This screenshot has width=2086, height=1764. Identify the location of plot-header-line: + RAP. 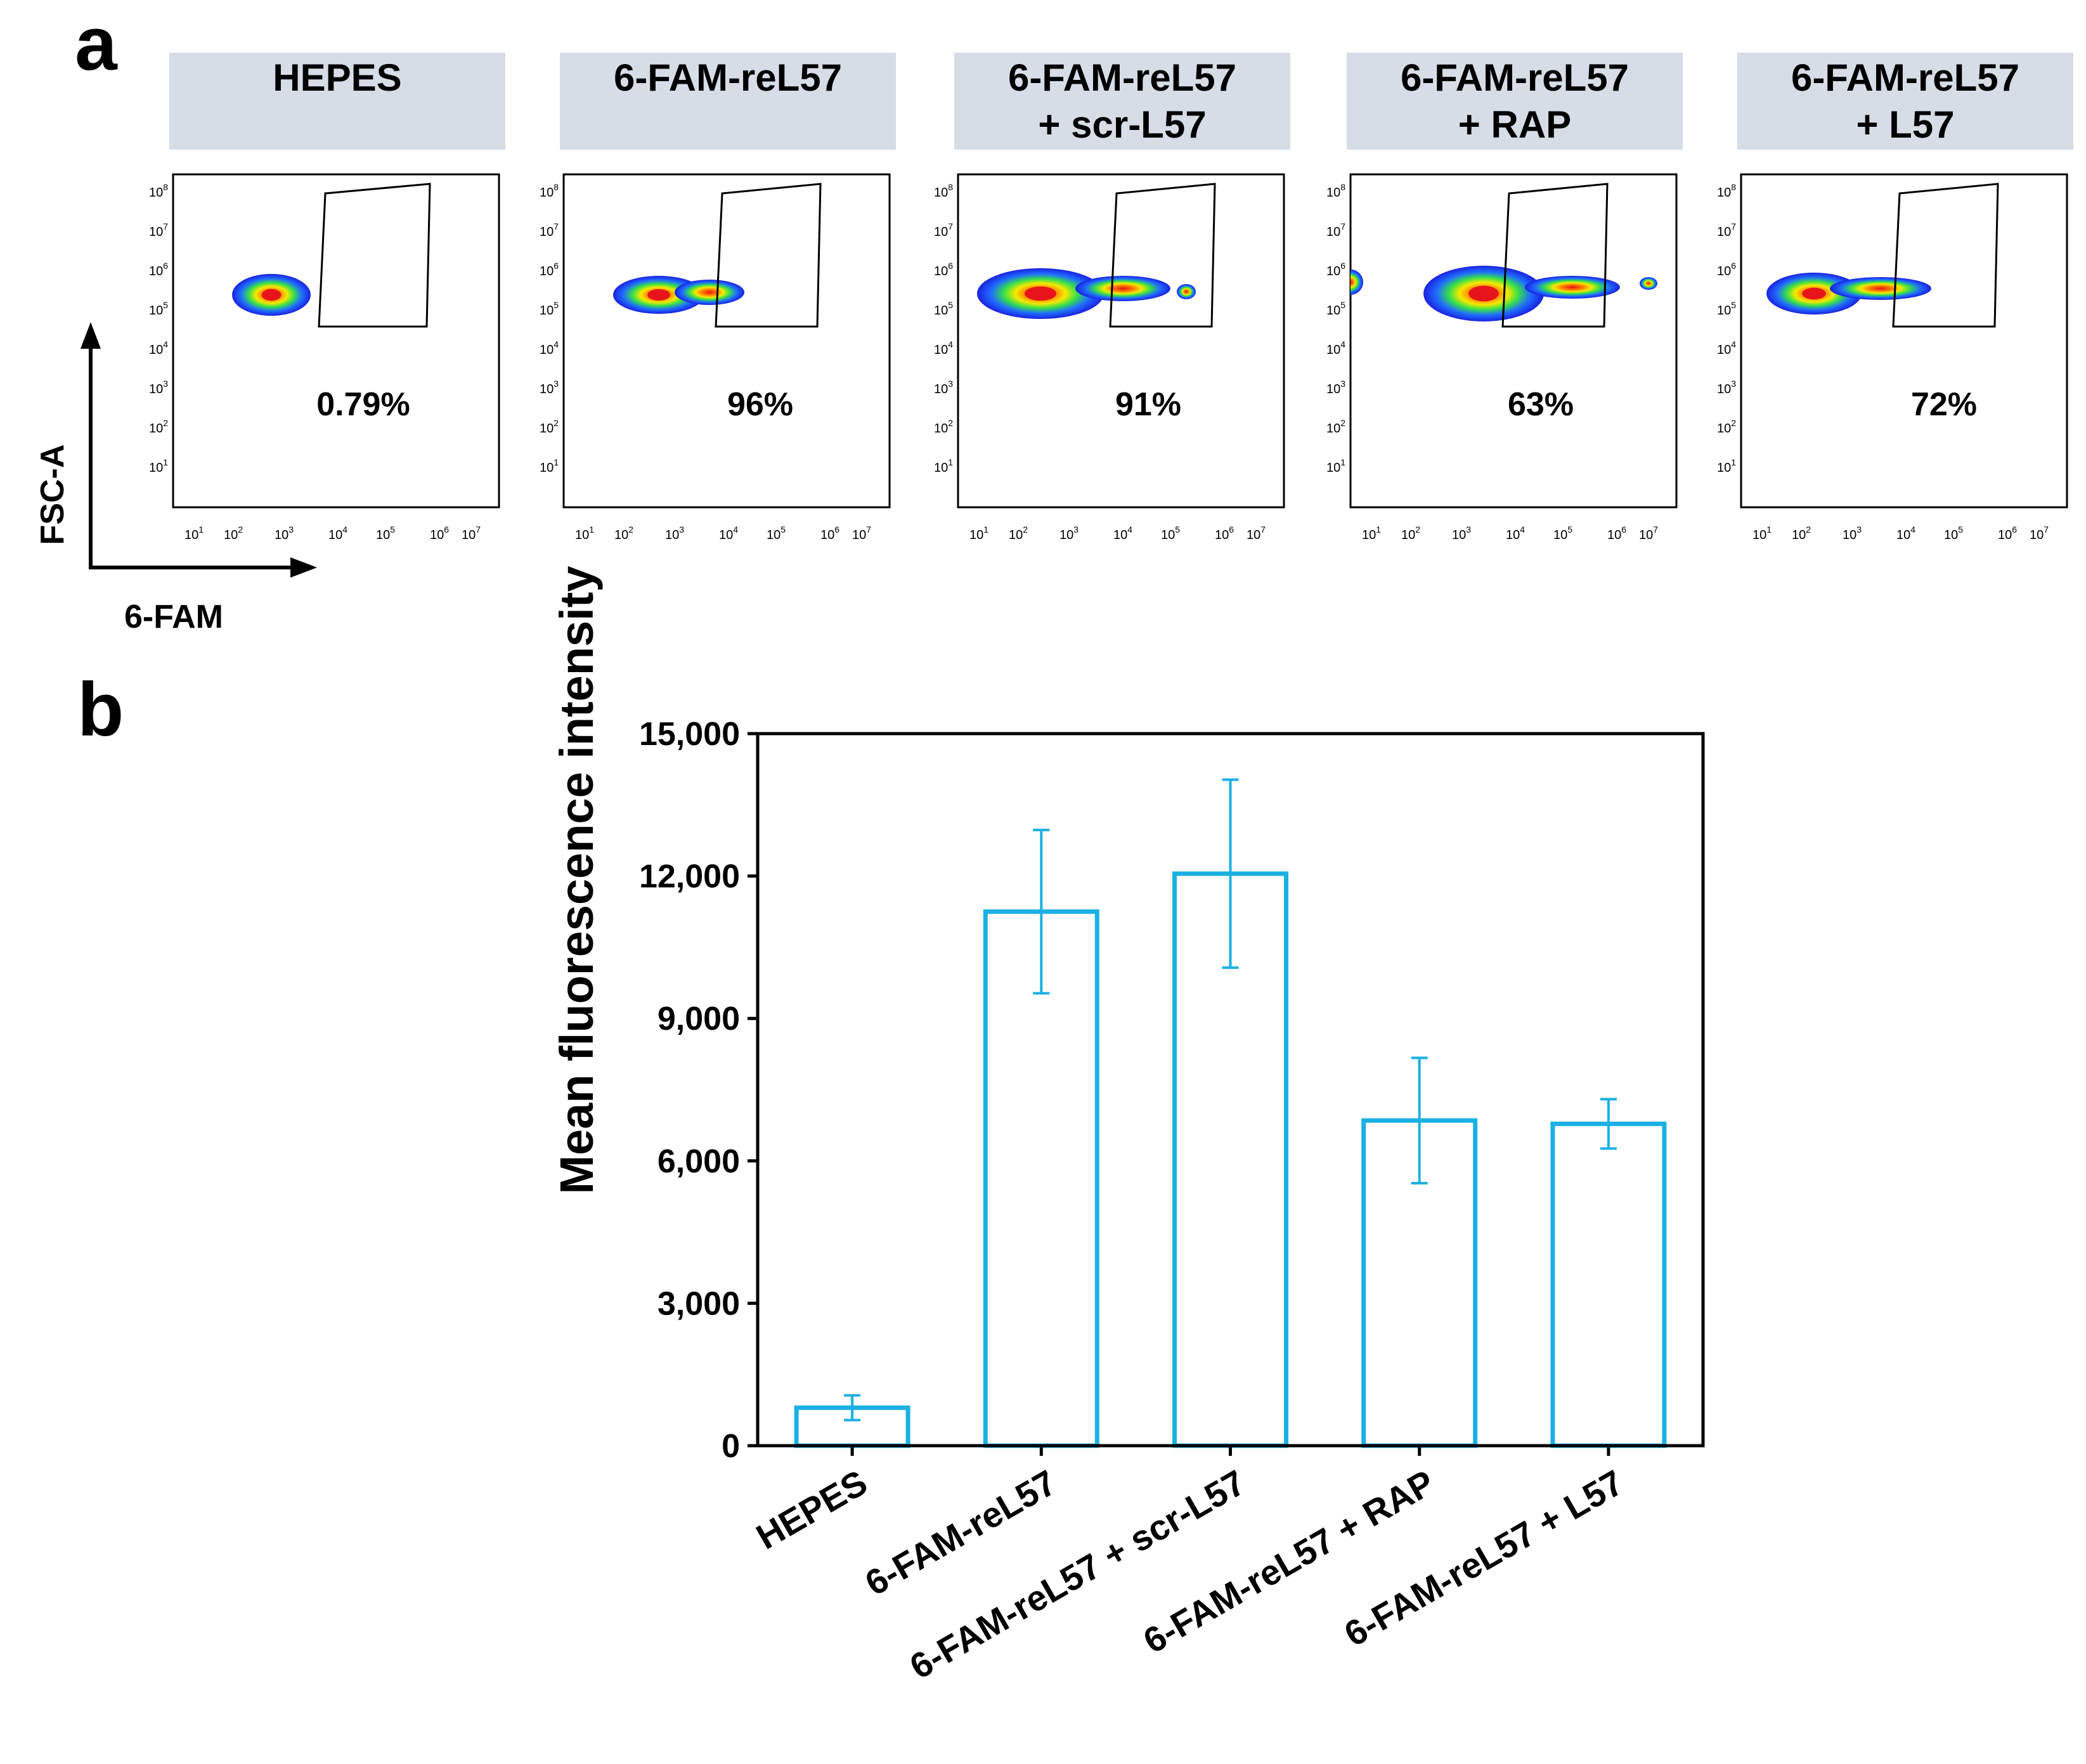
(1515, 125).